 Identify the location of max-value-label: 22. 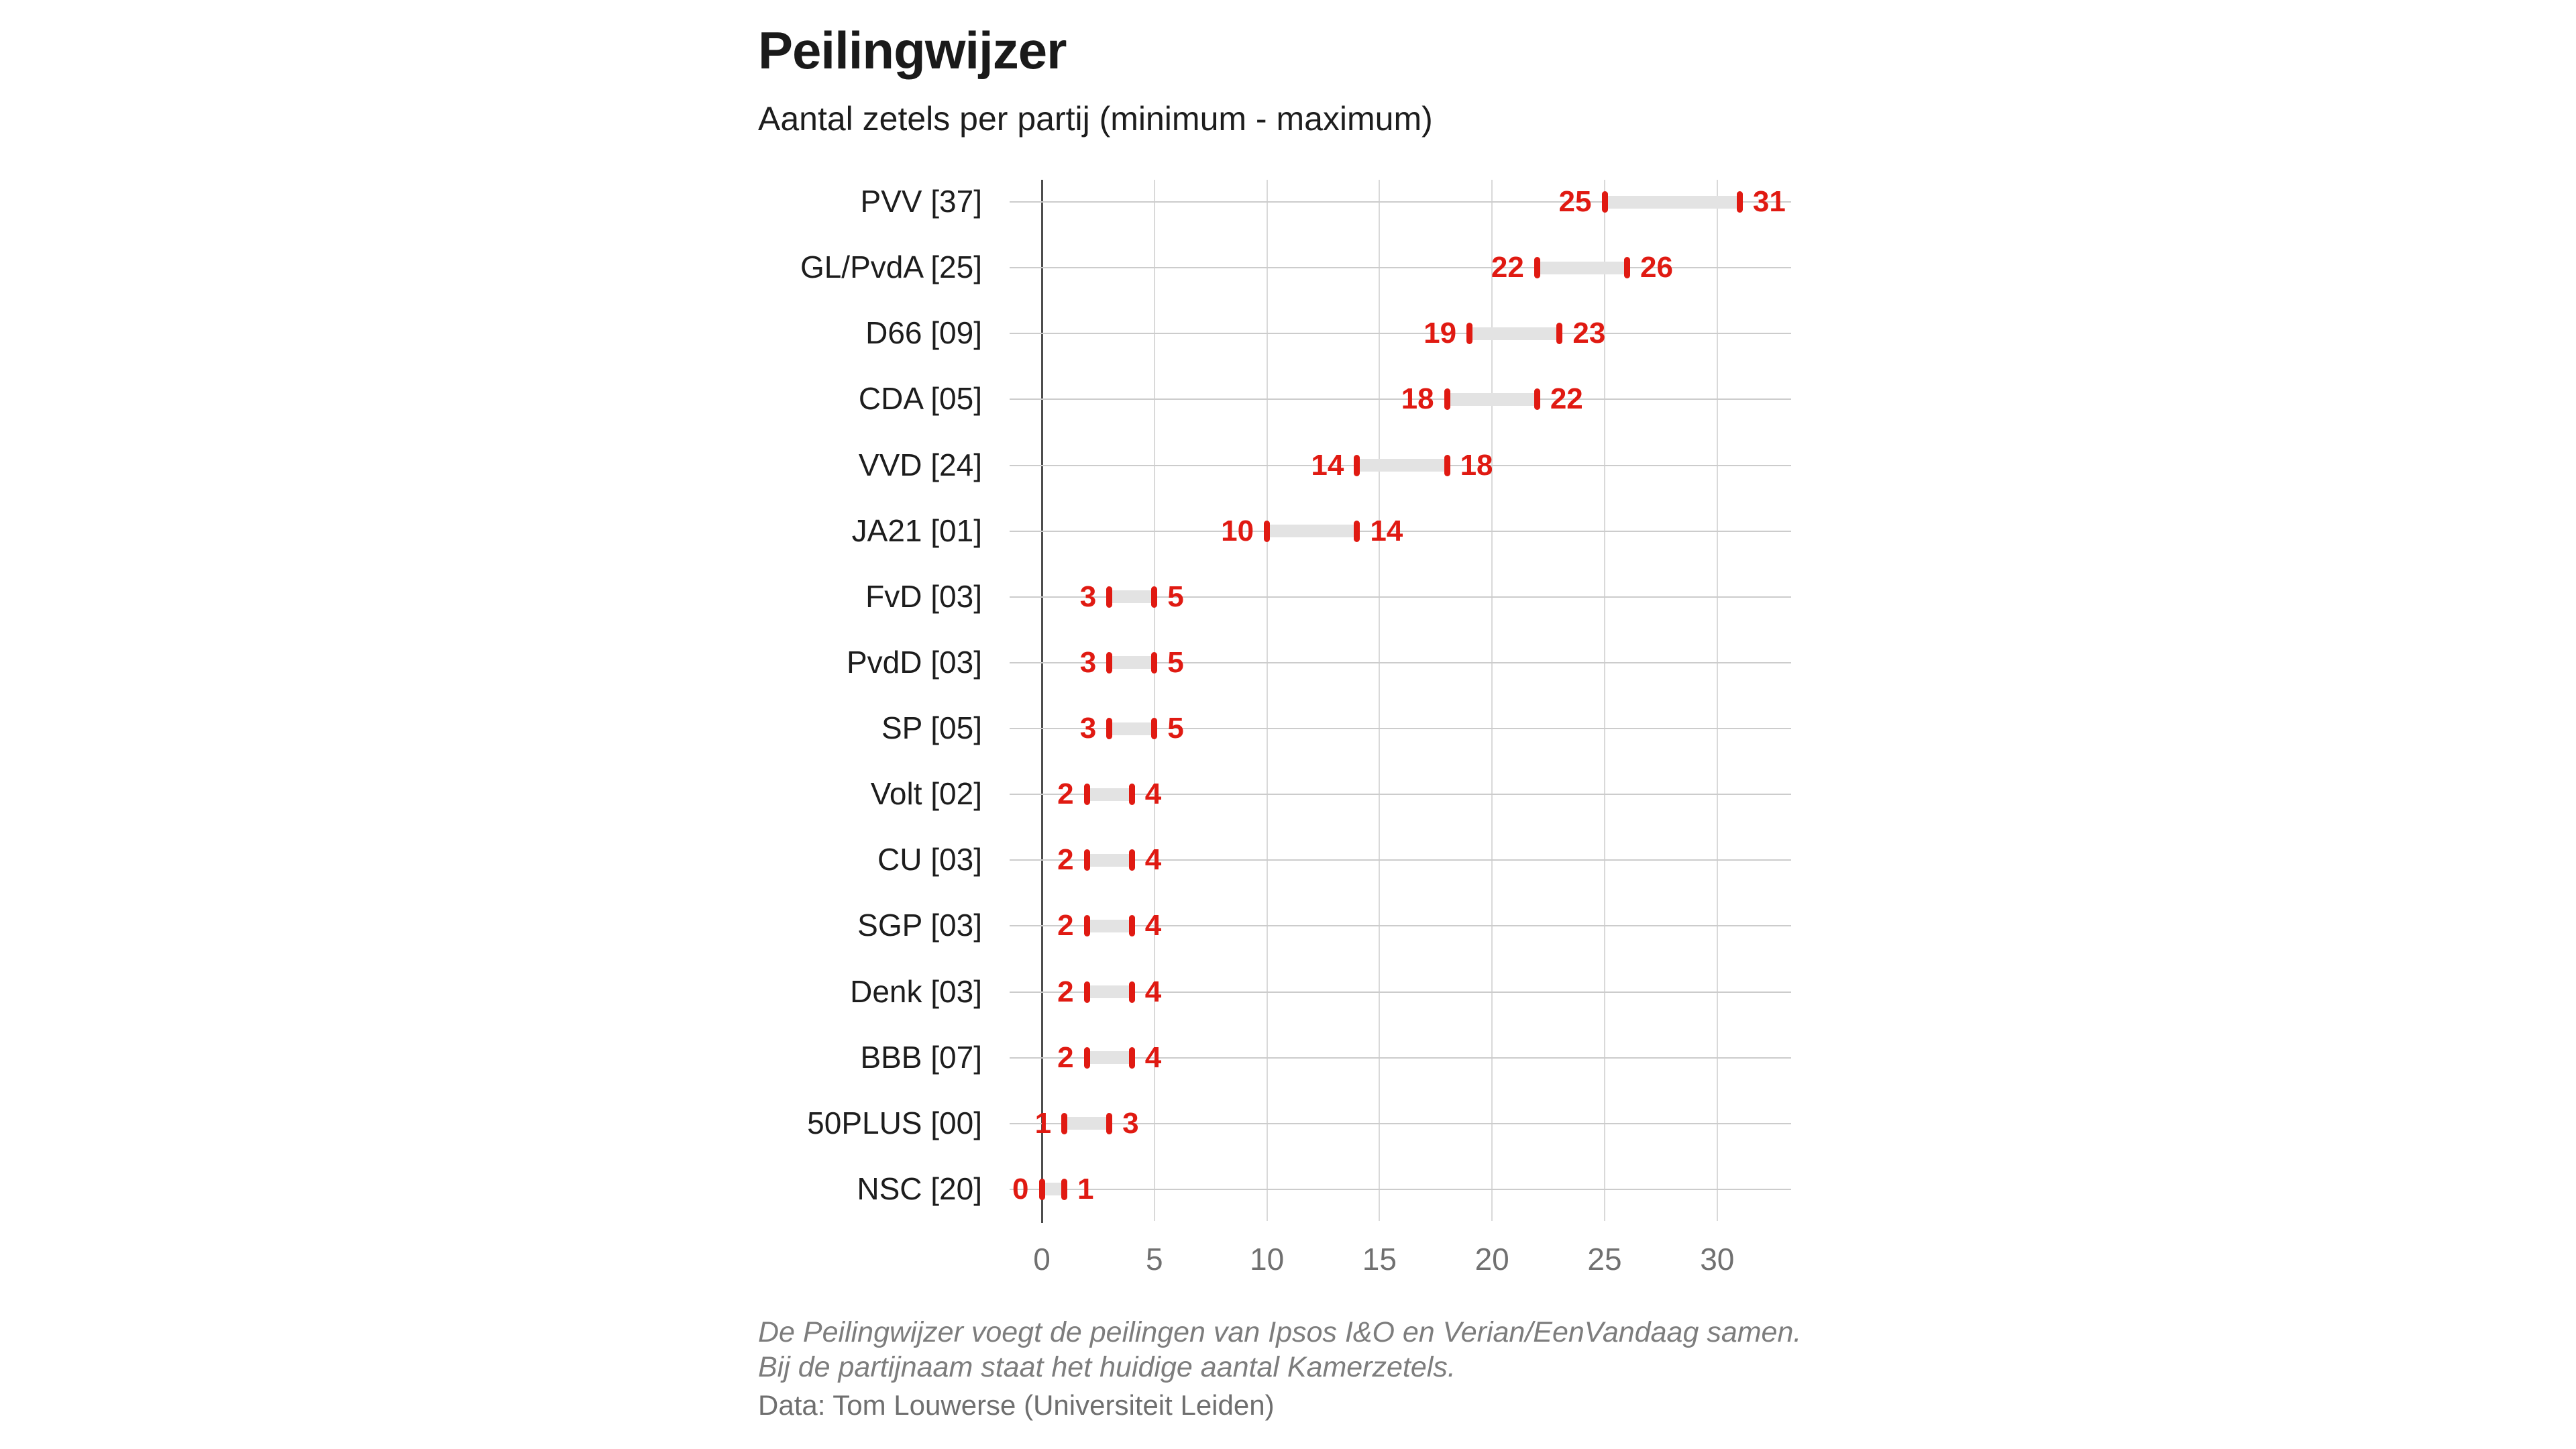
(1566, 399).